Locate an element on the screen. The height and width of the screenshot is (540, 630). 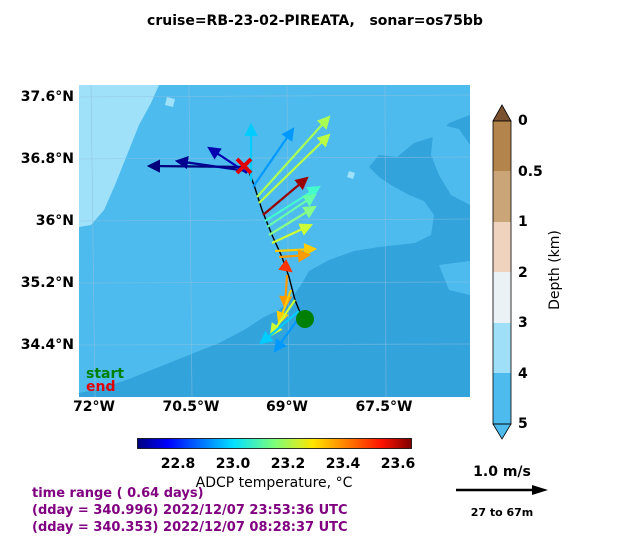
lon-label: 70.5°W is located at coordinates (191, 407).